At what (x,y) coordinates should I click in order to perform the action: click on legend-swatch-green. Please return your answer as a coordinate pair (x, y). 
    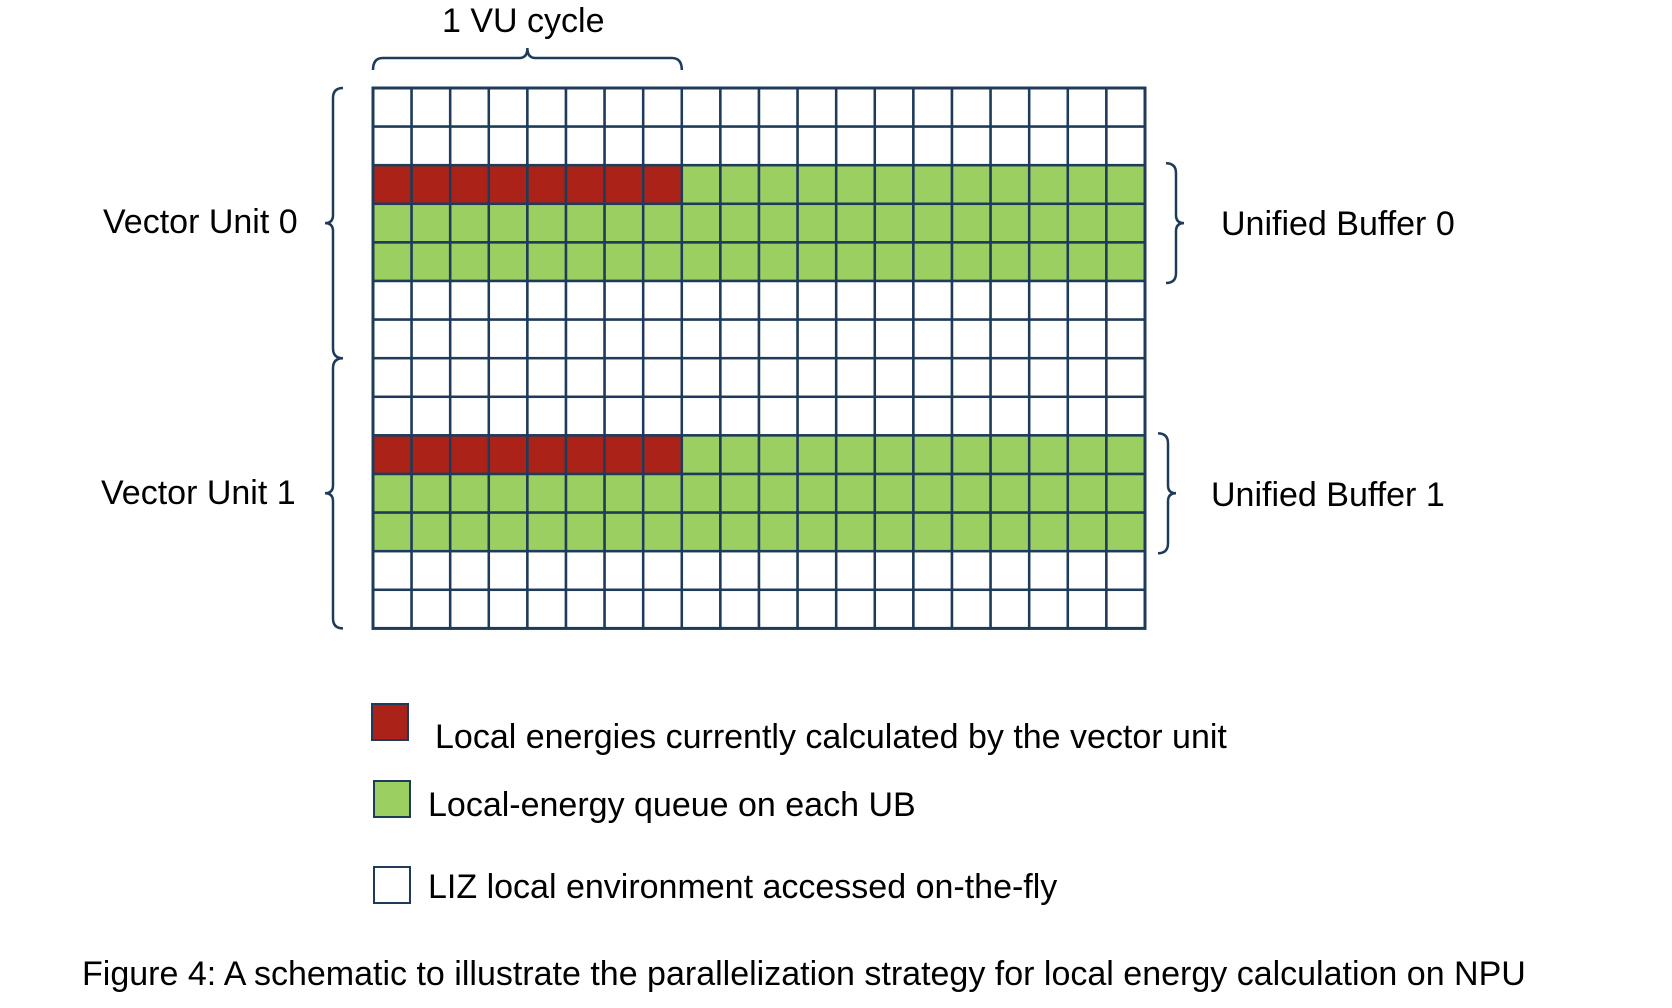
    Looking at the image, I should click on (392, 799).